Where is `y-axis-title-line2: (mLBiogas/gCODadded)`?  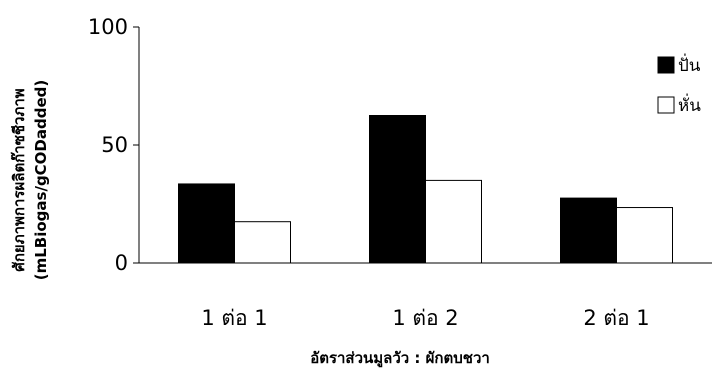 y-axis-title-line2: (mLBiogas/gCODadded) is located at coordinates (41, 180).